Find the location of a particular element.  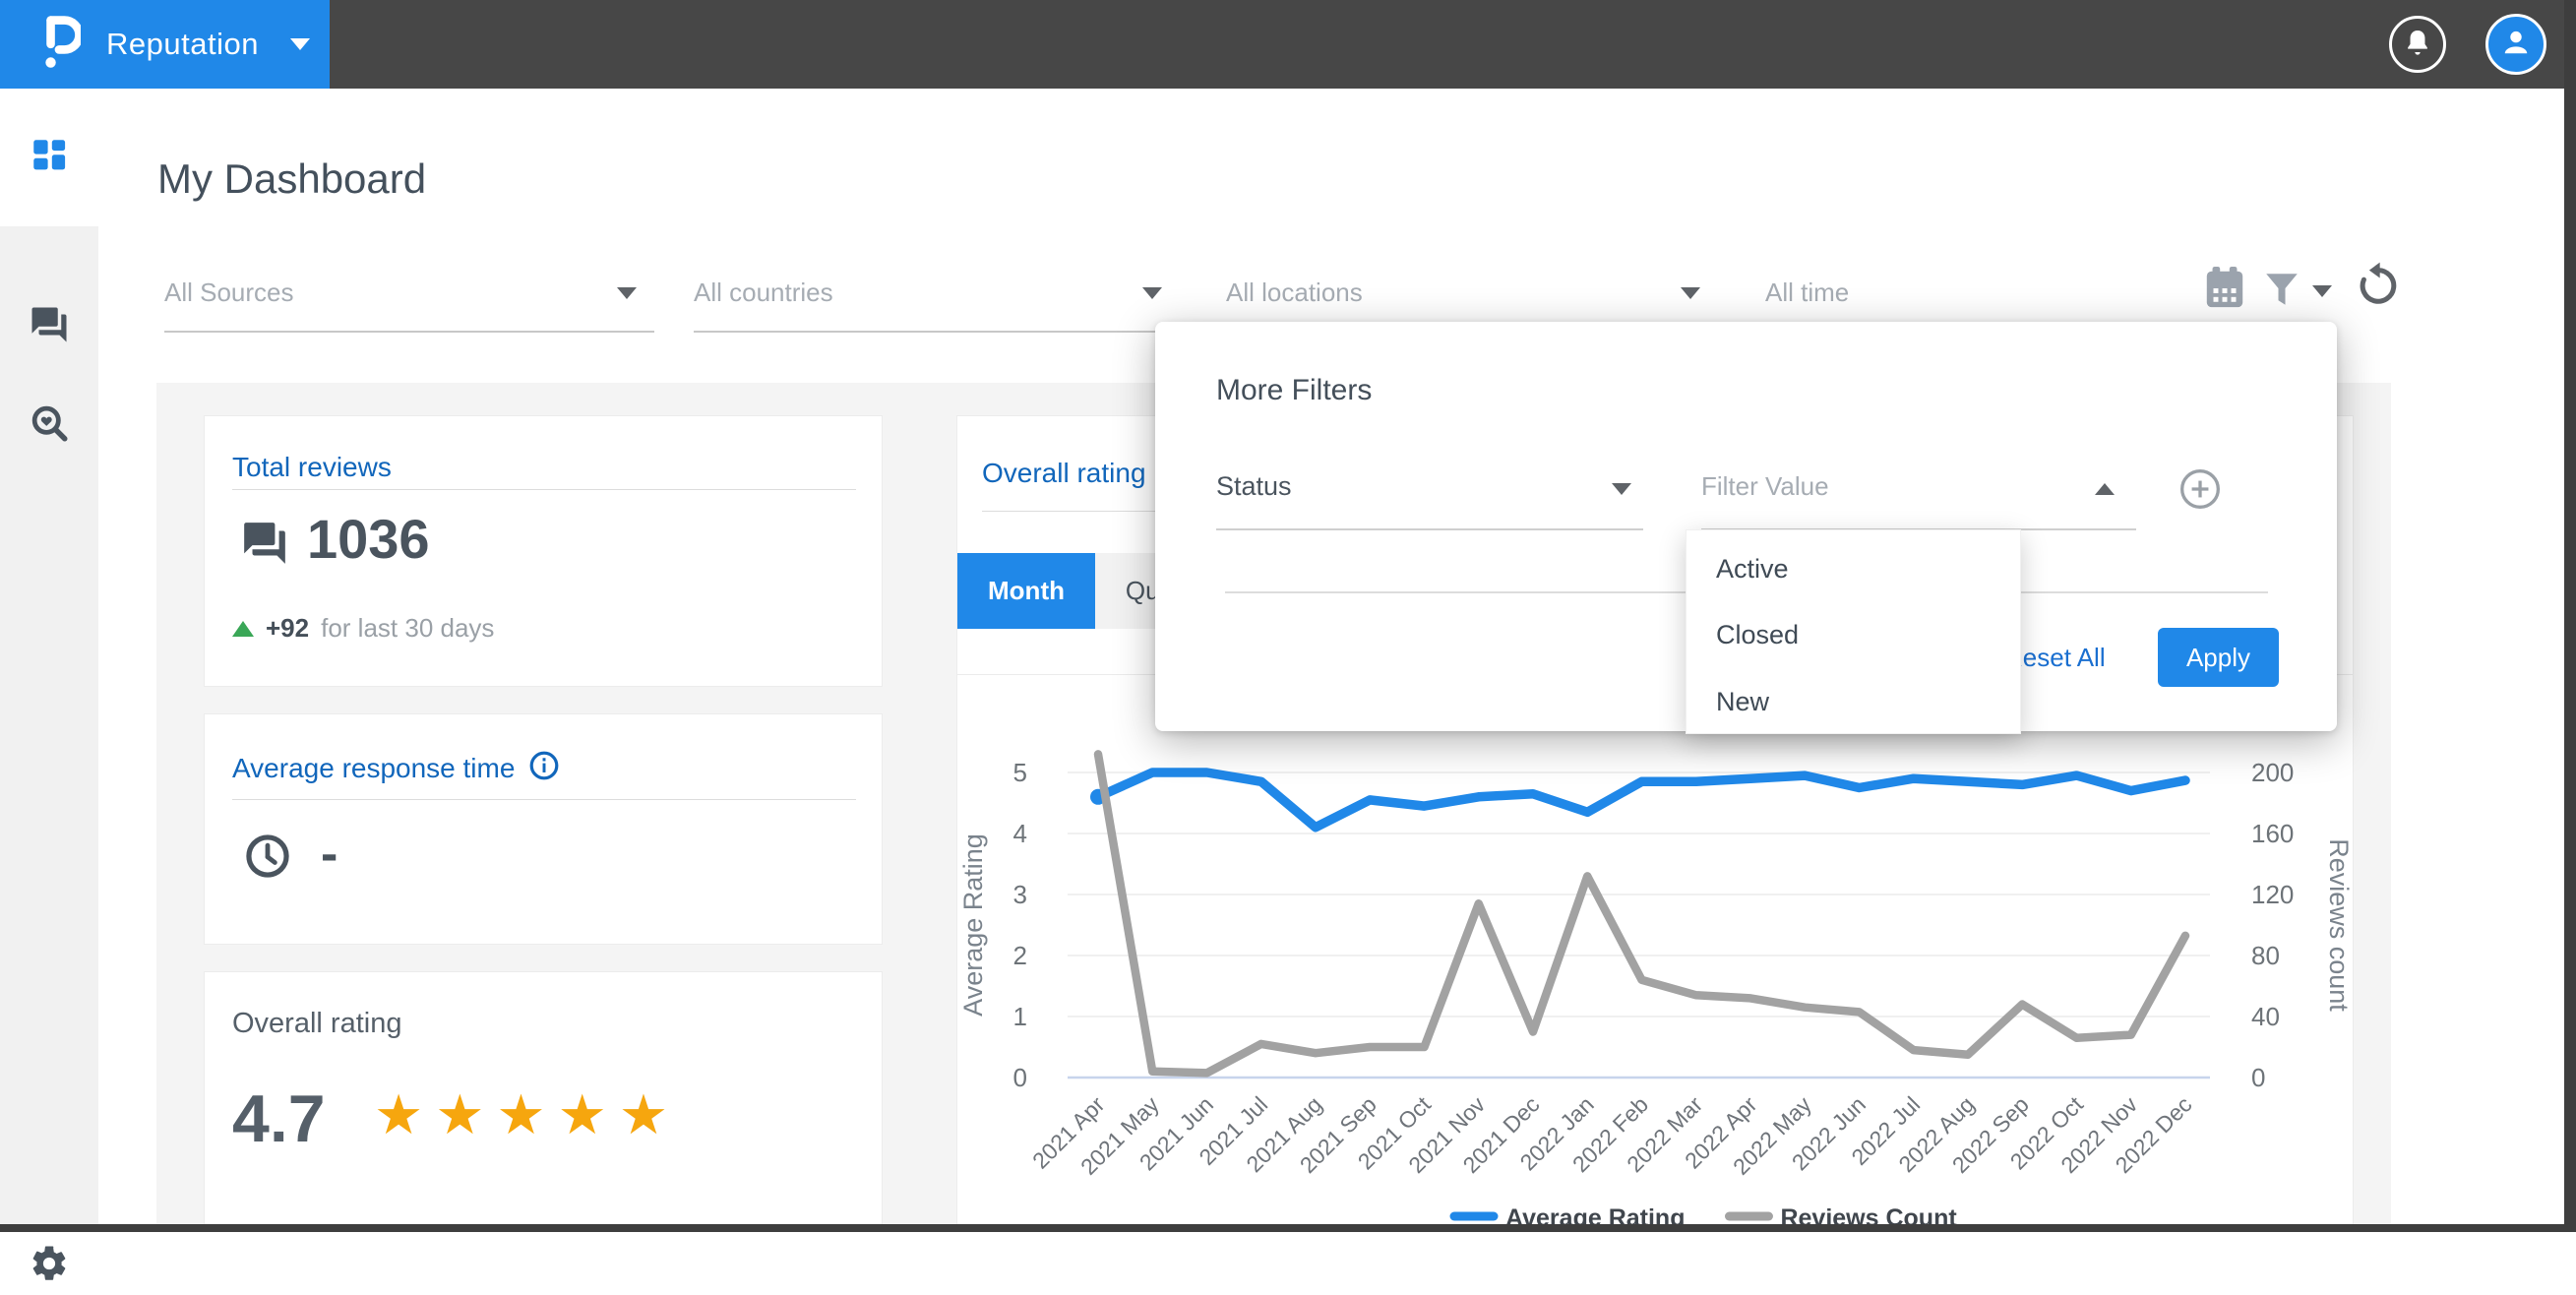

filter-value-dropdown: Active Closed New is located at coordinates (1853, 631).